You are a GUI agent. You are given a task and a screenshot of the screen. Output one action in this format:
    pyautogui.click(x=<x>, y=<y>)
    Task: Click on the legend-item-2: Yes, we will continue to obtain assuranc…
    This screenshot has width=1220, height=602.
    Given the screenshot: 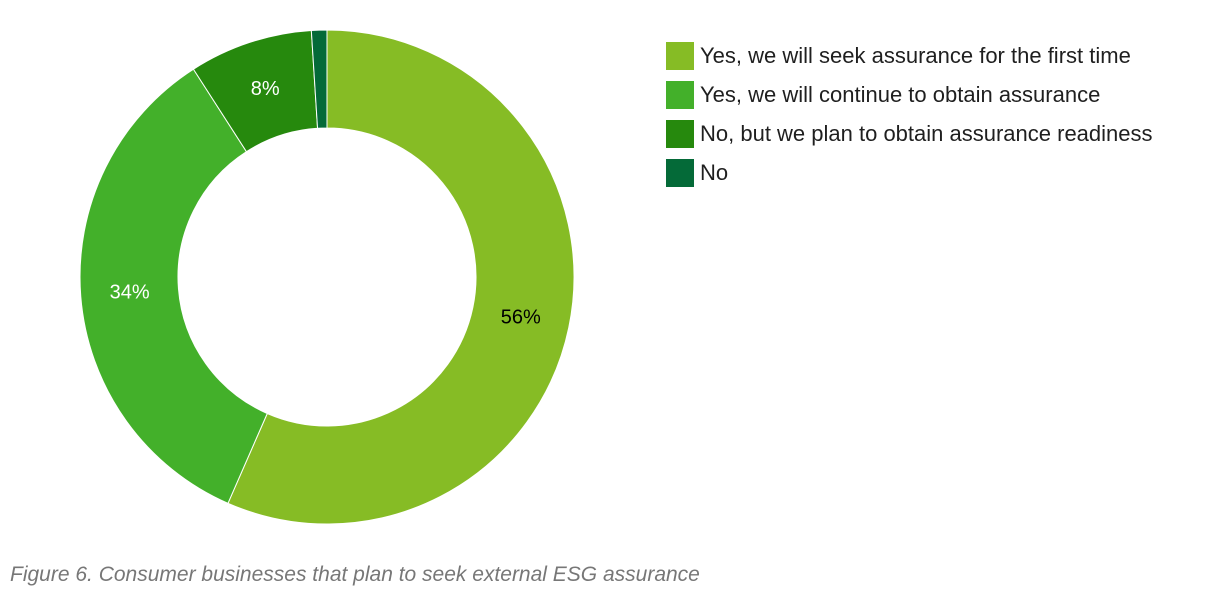 What is the action you would take?
    pyautogui.click(x=909, y=95)
    